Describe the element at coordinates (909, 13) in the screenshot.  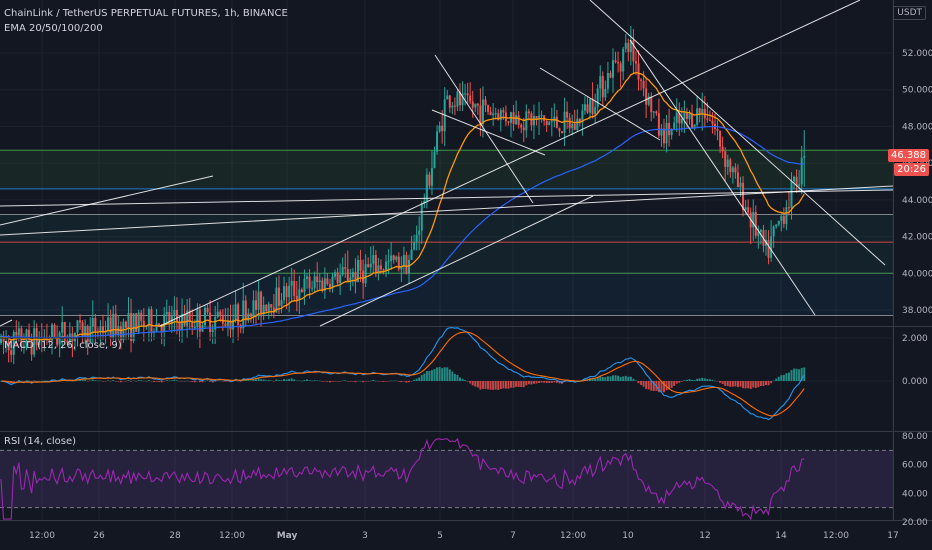
I see `currency-button: USDT` at that location.